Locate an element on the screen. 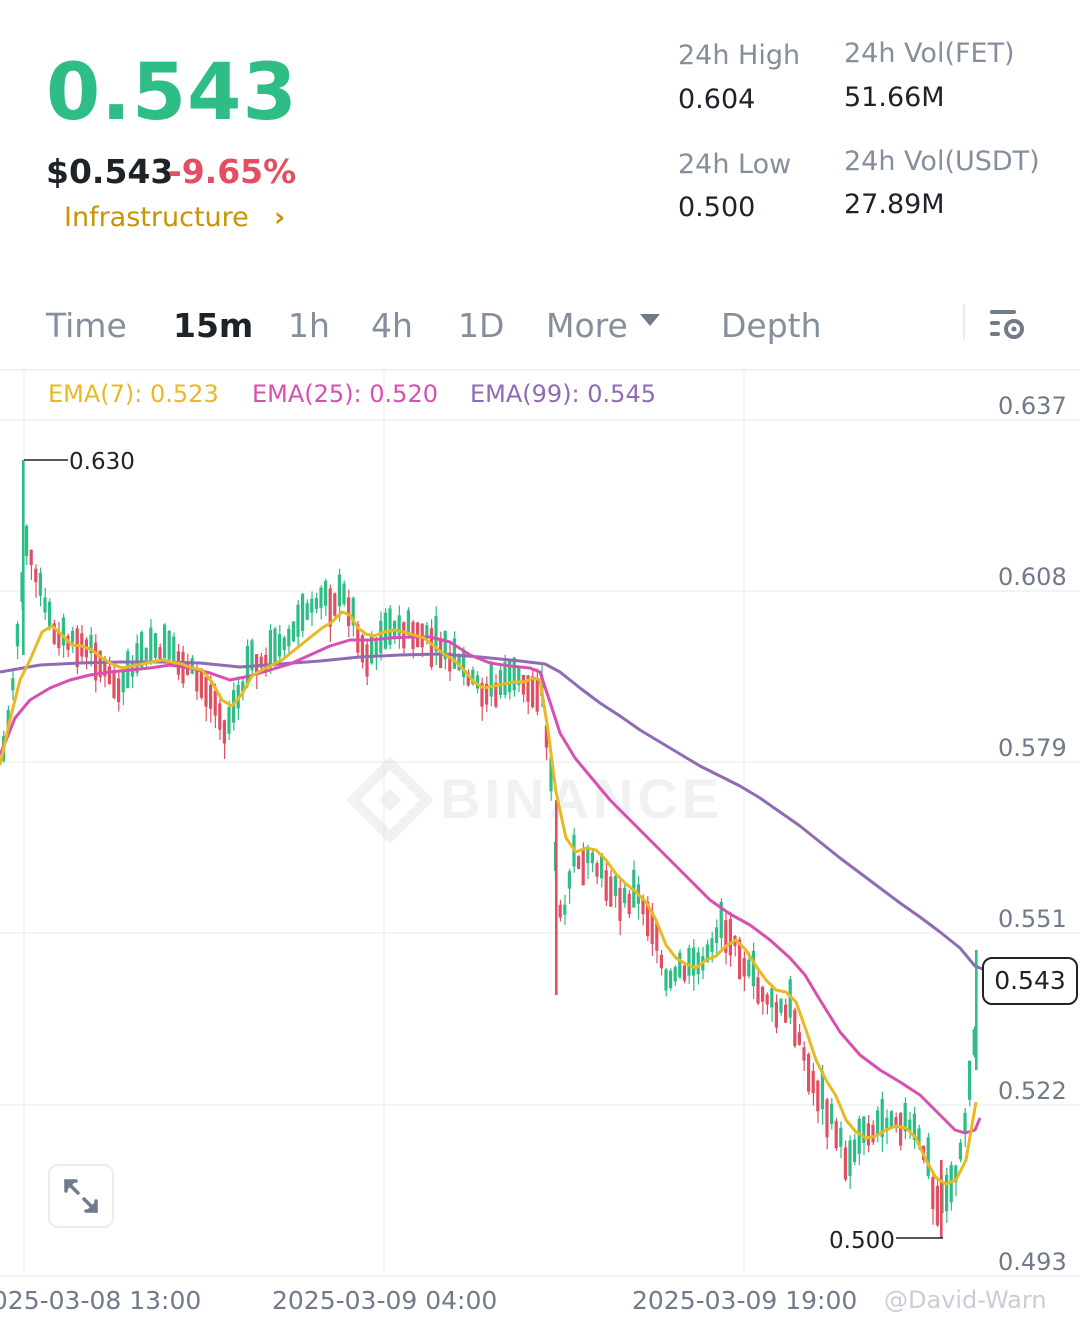  tab-more: More is located at coordinates (587, 325).